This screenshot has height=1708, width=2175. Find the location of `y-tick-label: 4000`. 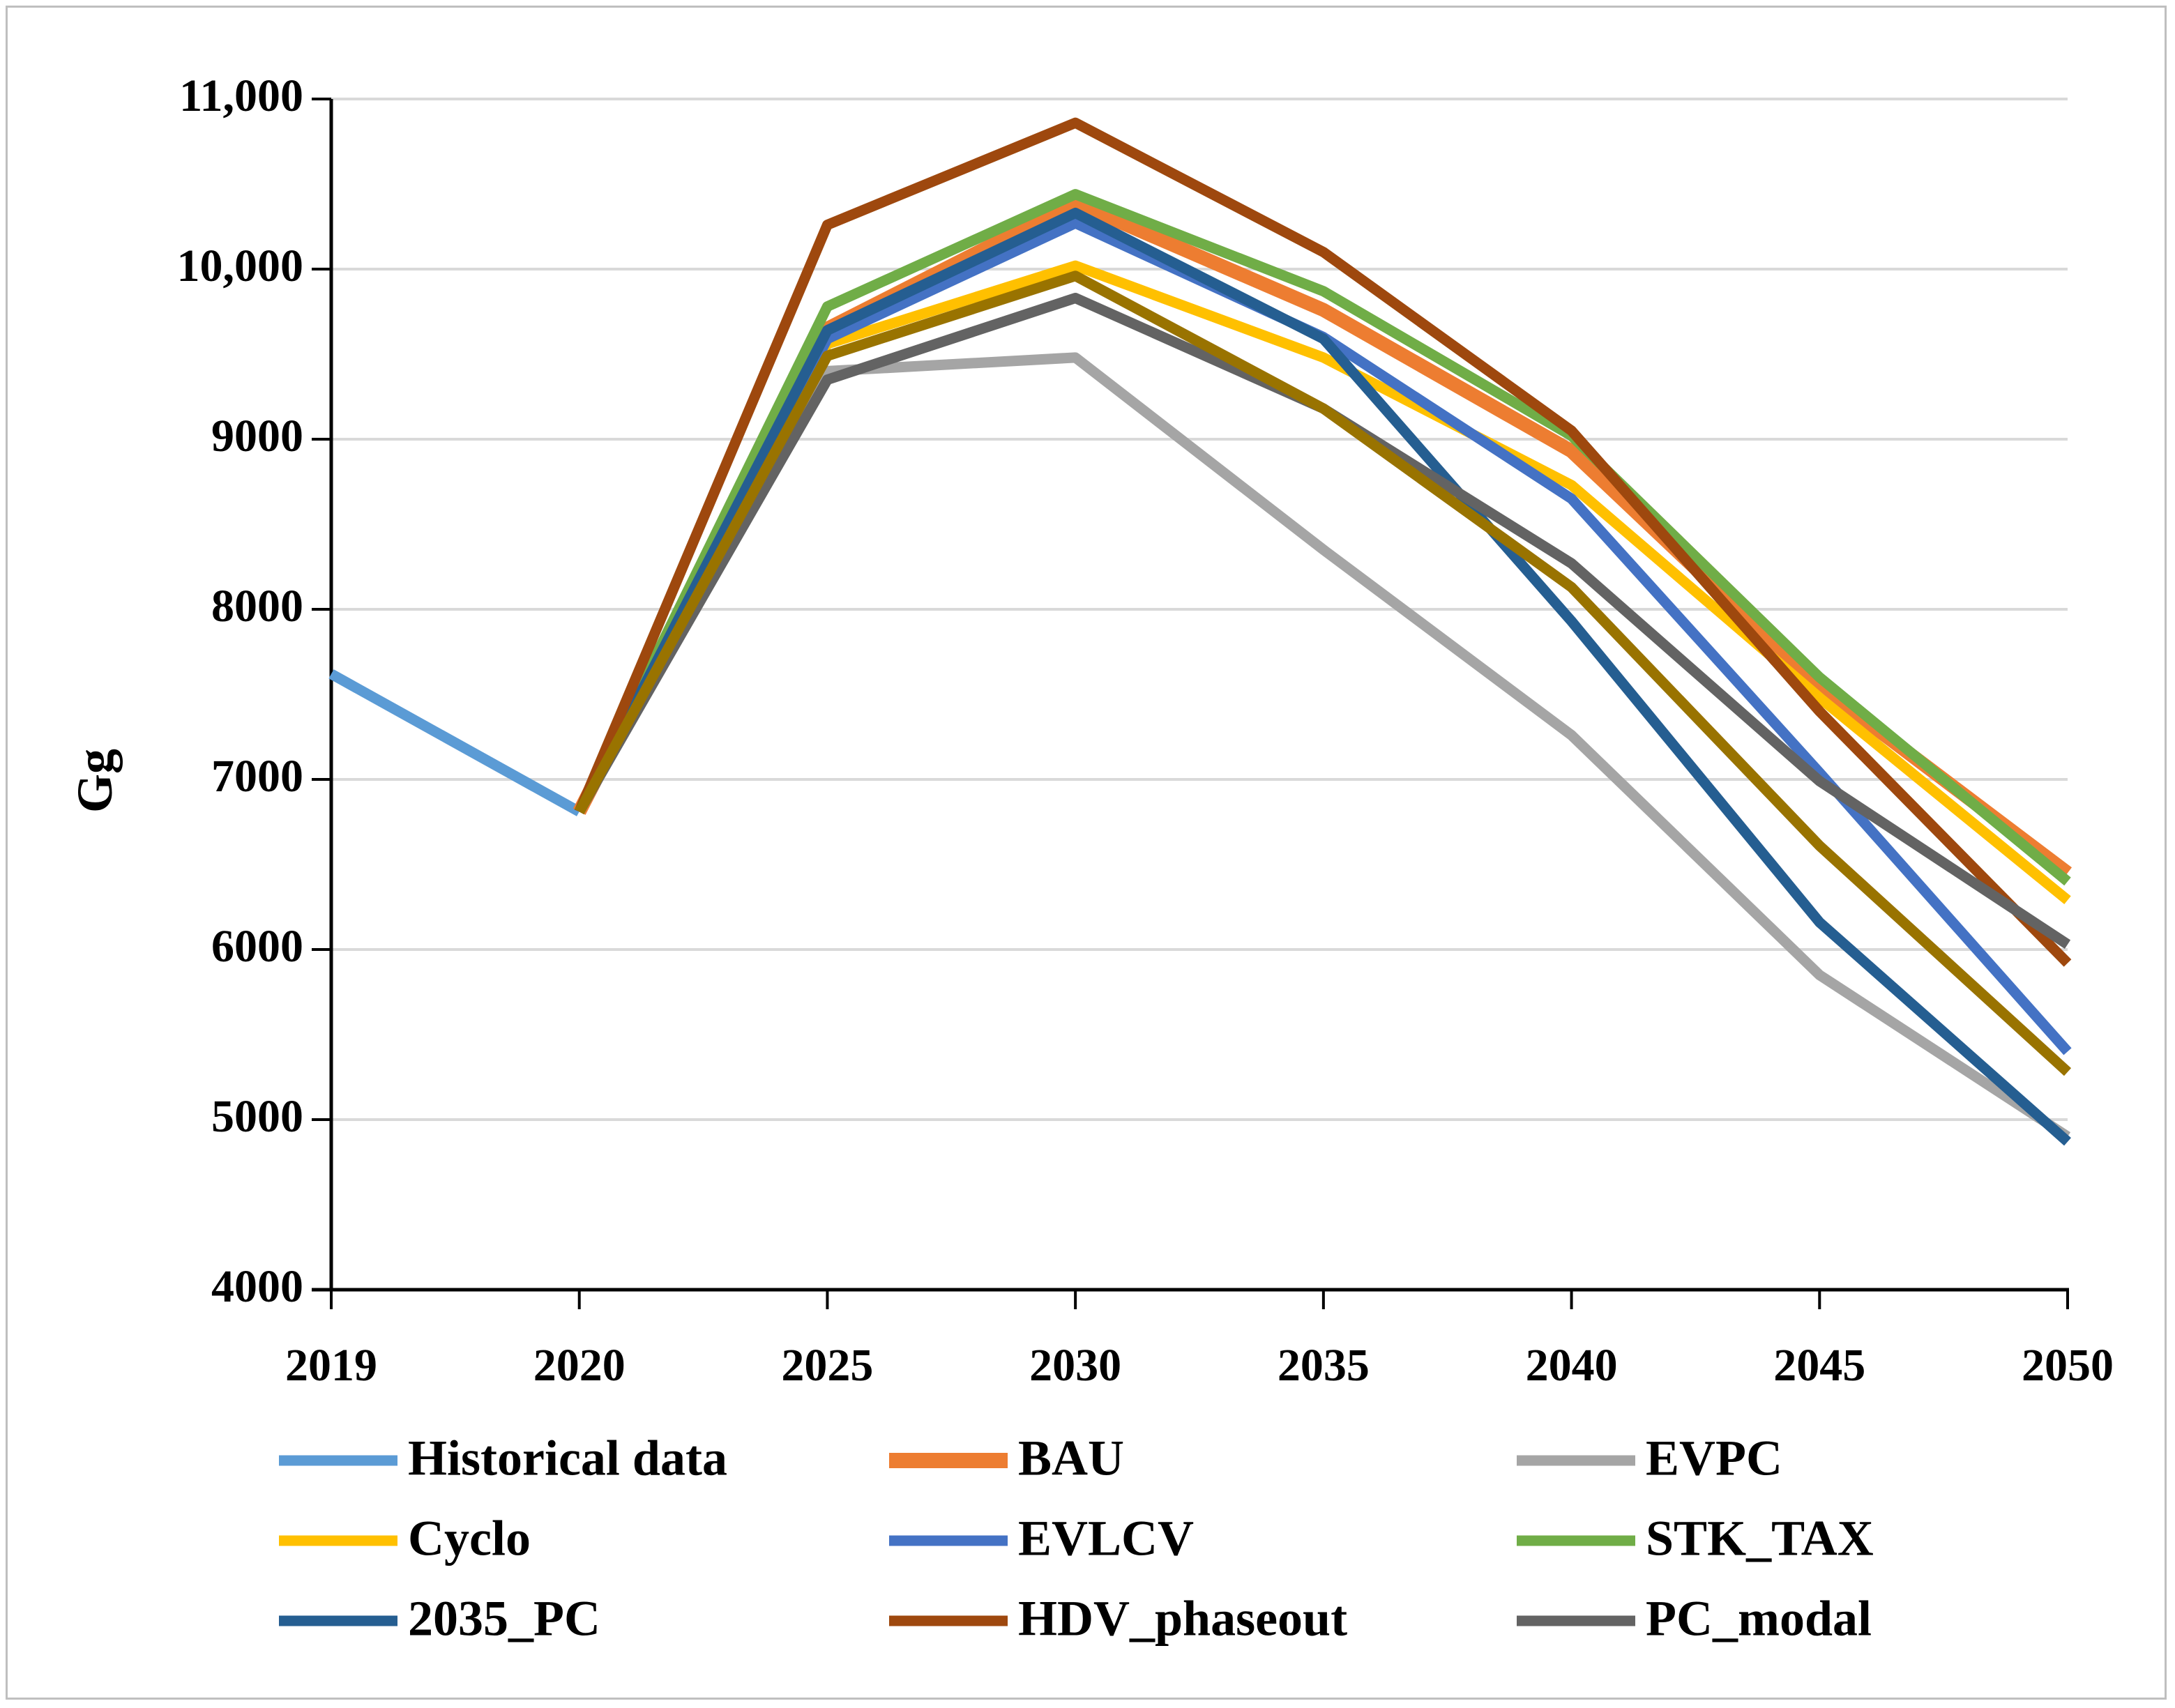

y-tick-label: 4000 is located at coordinates (257, 1286).